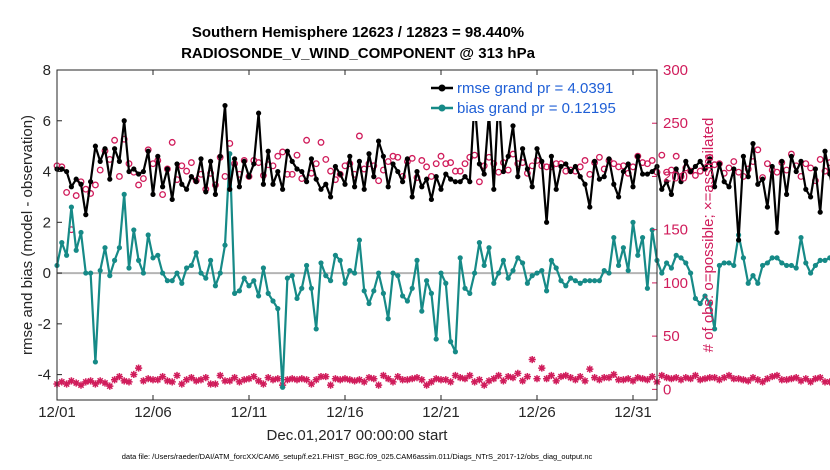 The image size is (830, 470). Describe the element at coordinates (442, 108) in the screenshot. I see `legend-marker-bias` at that location.